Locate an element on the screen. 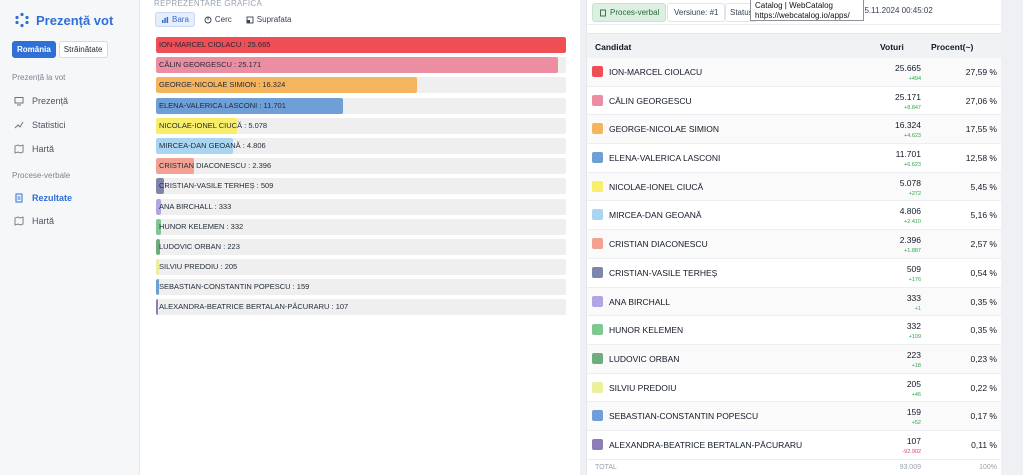 The height and width of the screenshot is (475, 1023). tab-suprafata: Suprafata is located at coordinates (268, 19).